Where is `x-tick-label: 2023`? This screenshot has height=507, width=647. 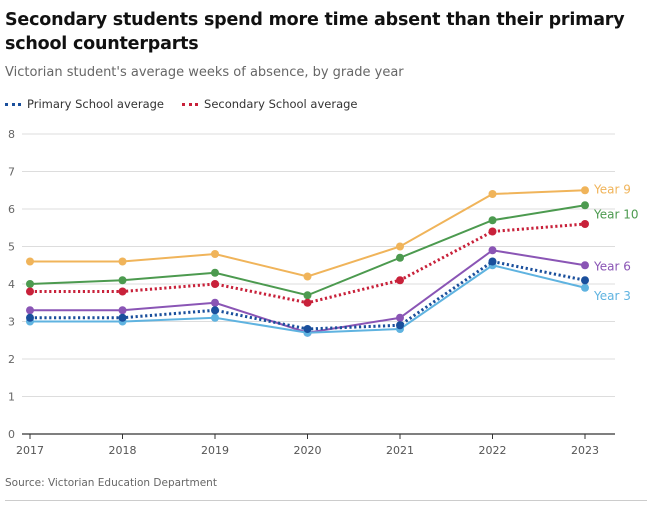
x-tick-label: 2023 is located at coordinates (585, 450).